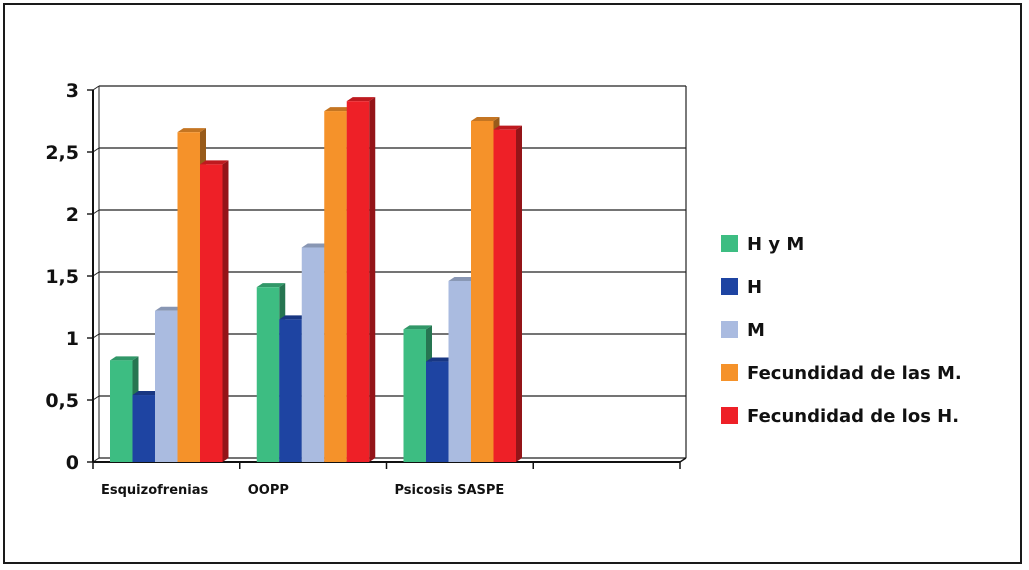  What do you see at coordinates (72, 339) in the screenshot?
I see `y-tick-label: 1` at bounding box center [72, 339].